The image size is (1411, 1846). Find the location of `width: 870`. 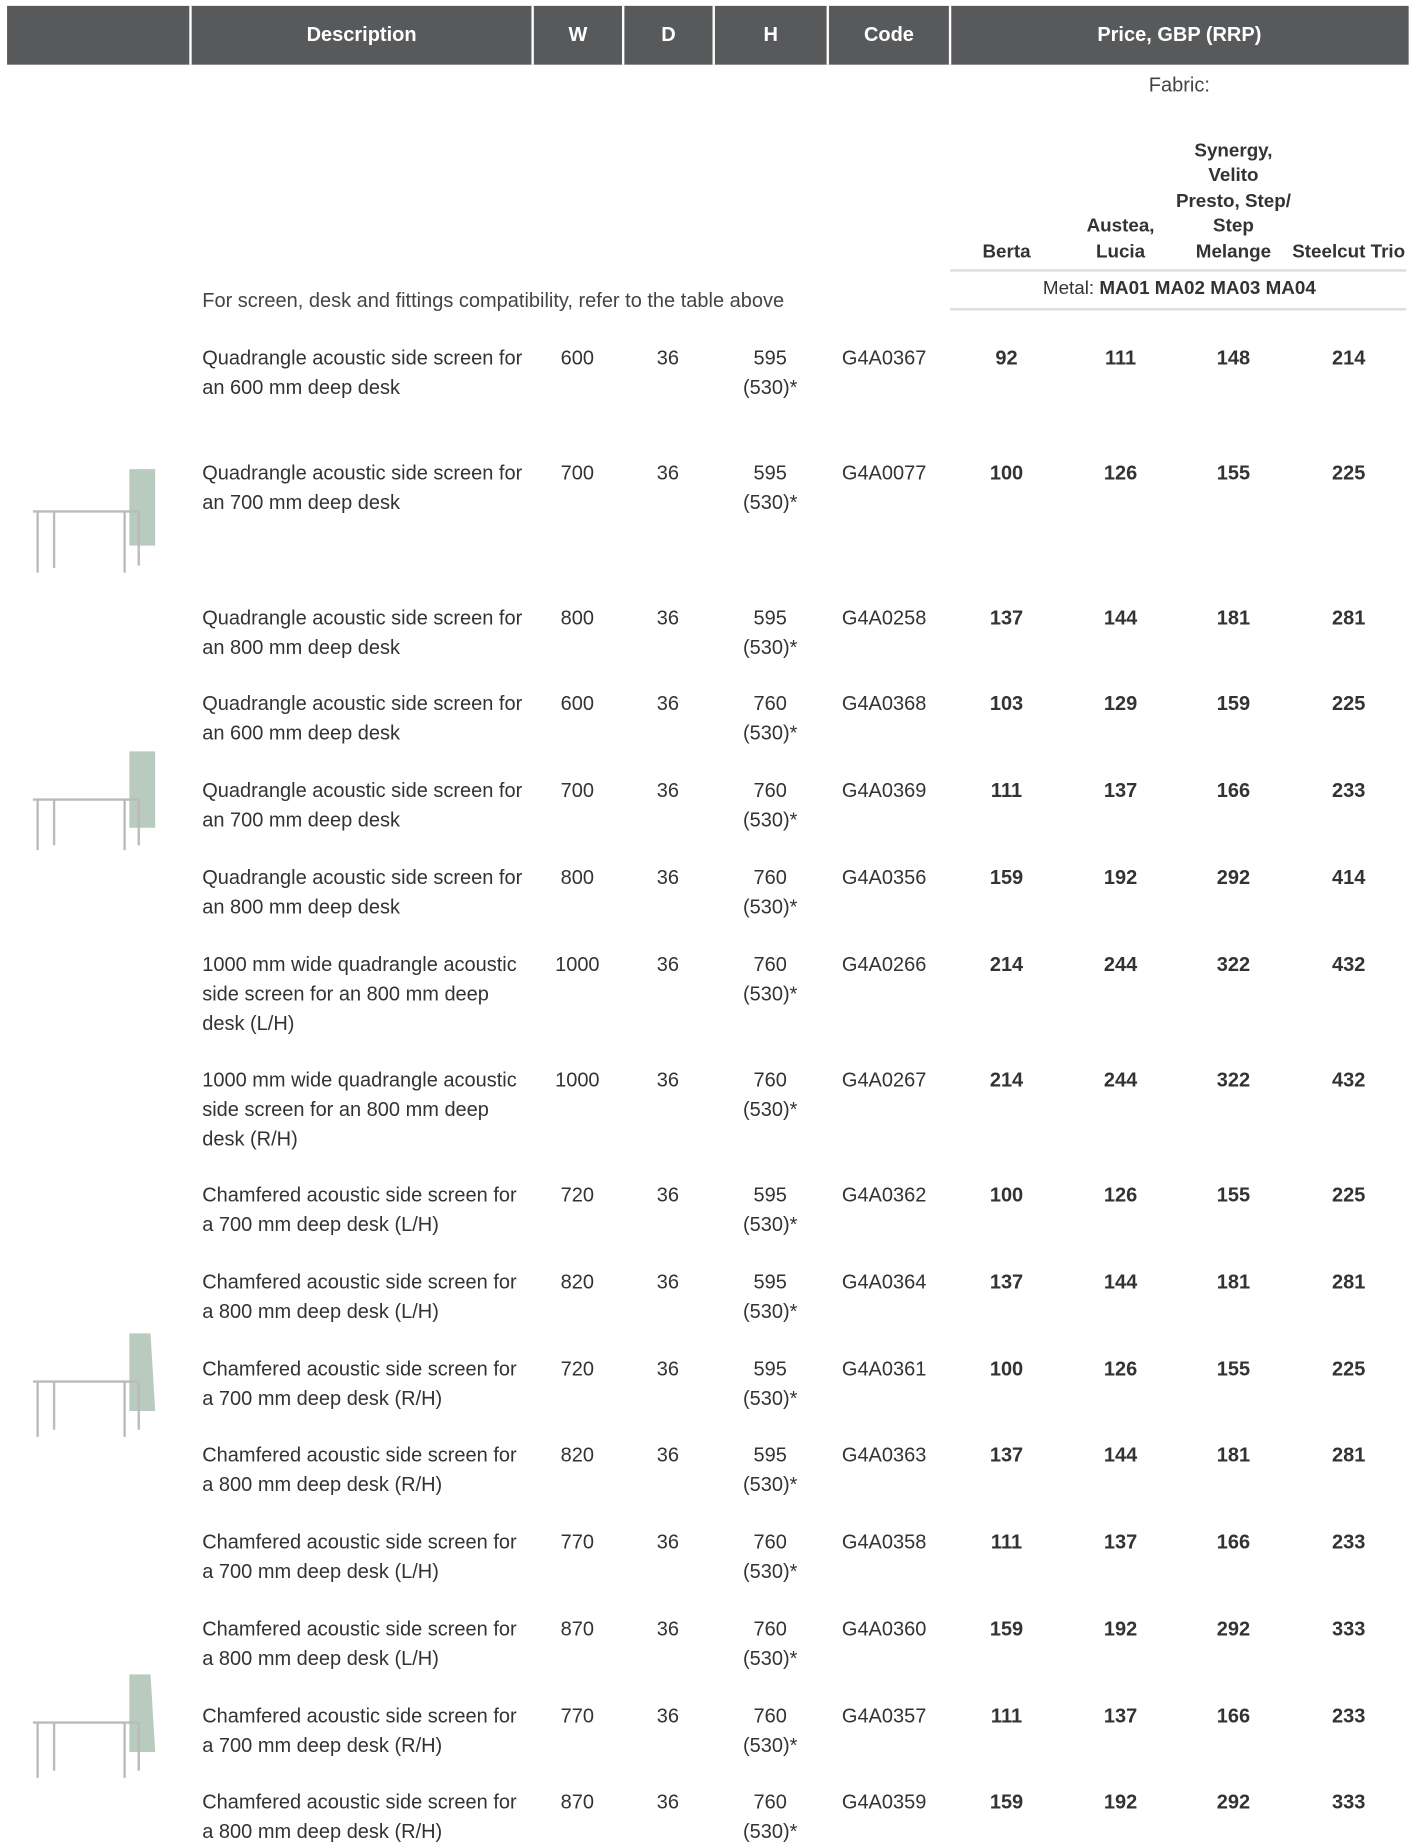

width: 870 is located at coordinates (577, 1802).